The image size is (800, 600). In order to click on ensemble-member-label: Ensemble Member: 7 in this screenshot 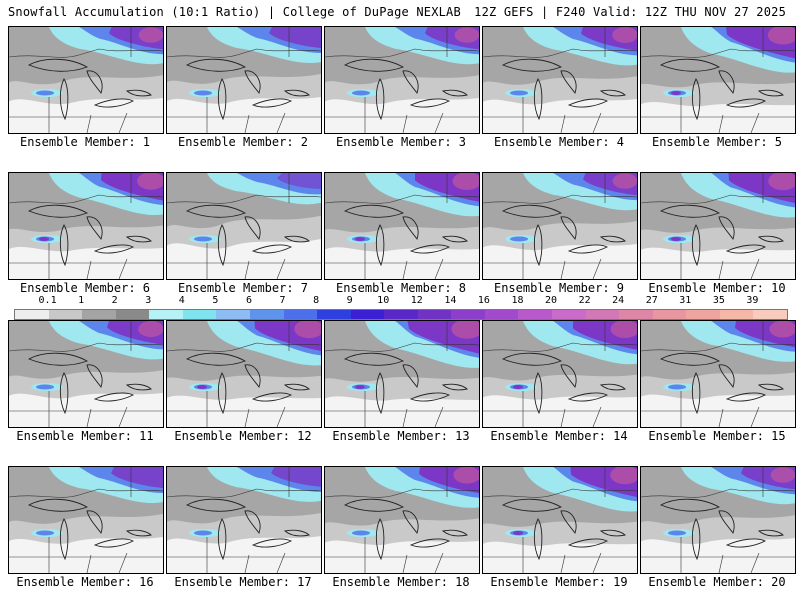, I will do `click(243, 288)`.